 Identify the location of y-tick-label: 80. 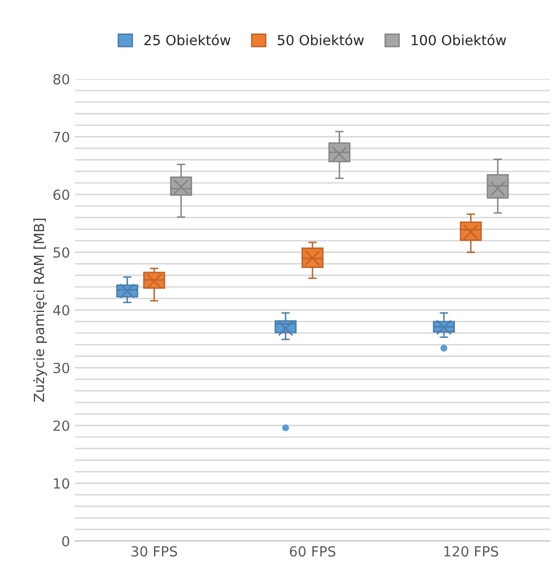
(61, 79).